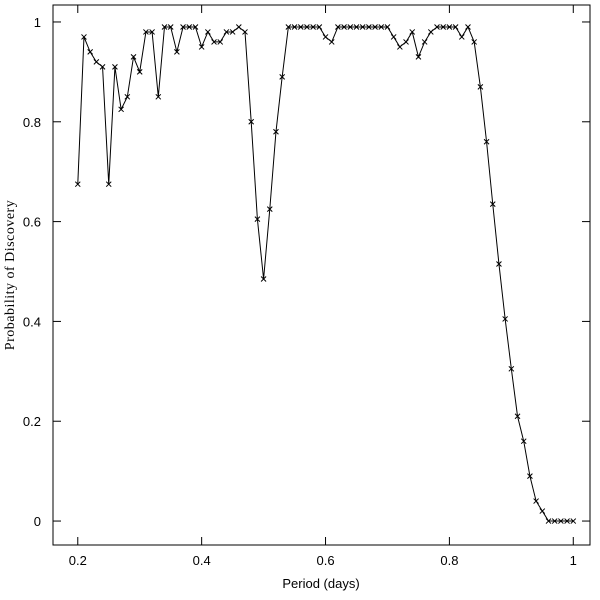  I want to click on y-tick-label: 1, so click(37, 22).